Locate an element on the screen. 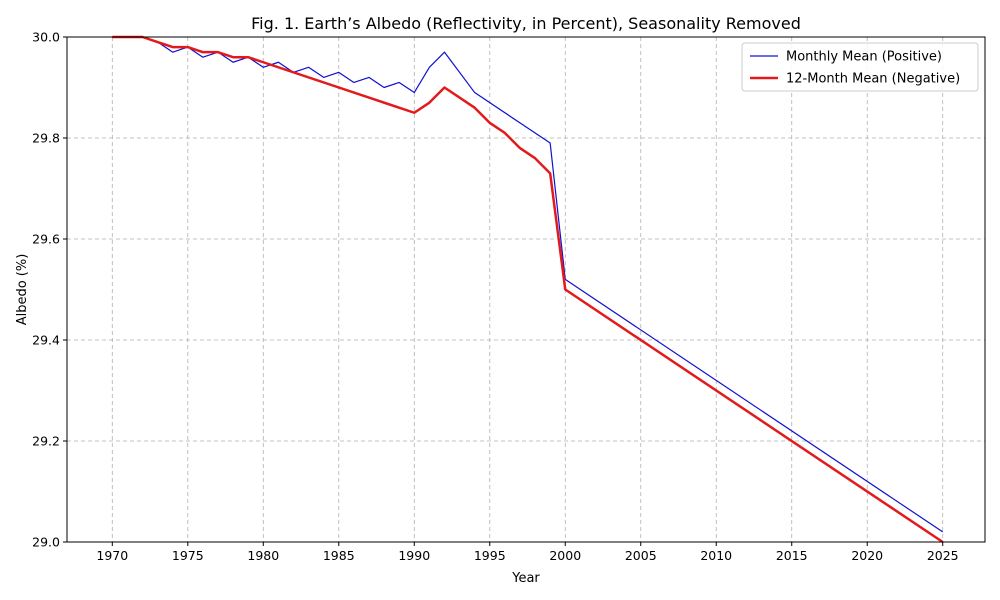 This screenshot has width=1000, height=600. y-tick-label: 30.0 is located at coordinates (46, 37).